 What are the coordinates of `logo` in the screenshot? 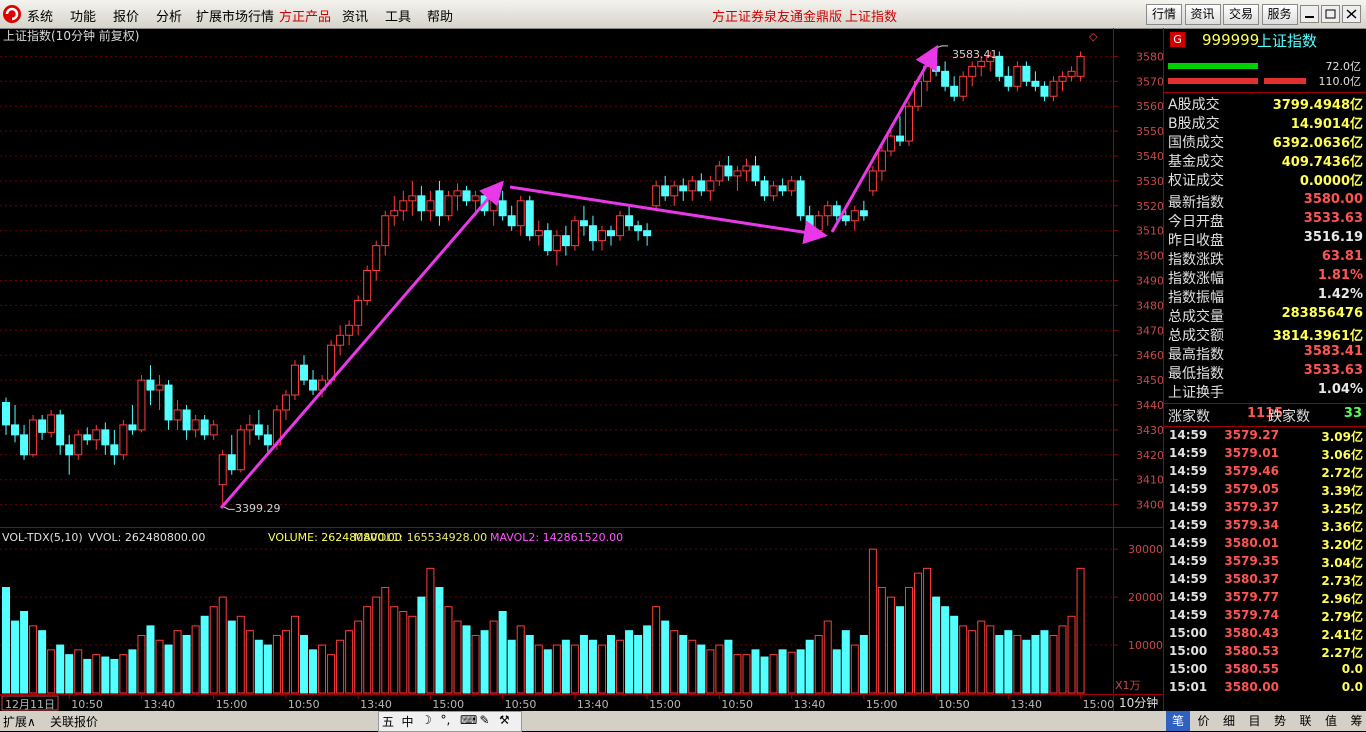 It's located at (12, 14).